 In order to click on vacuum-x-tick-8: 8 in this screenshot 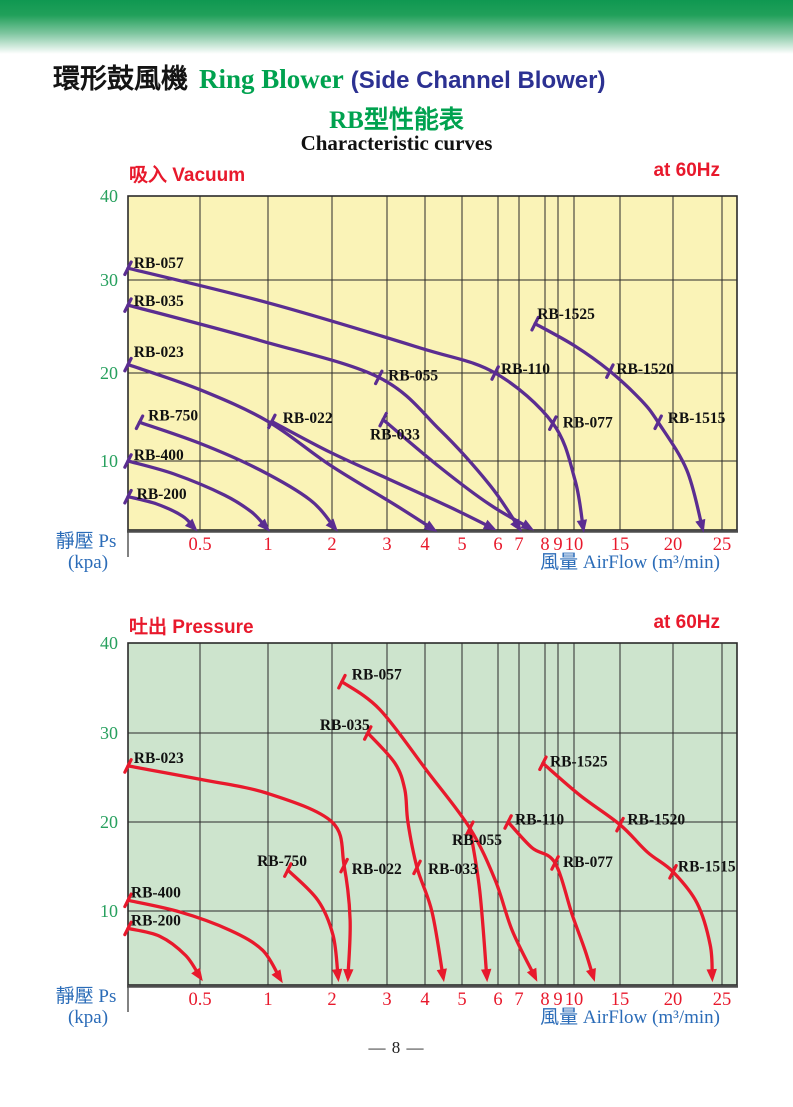, I will do `click(544, 545)`.